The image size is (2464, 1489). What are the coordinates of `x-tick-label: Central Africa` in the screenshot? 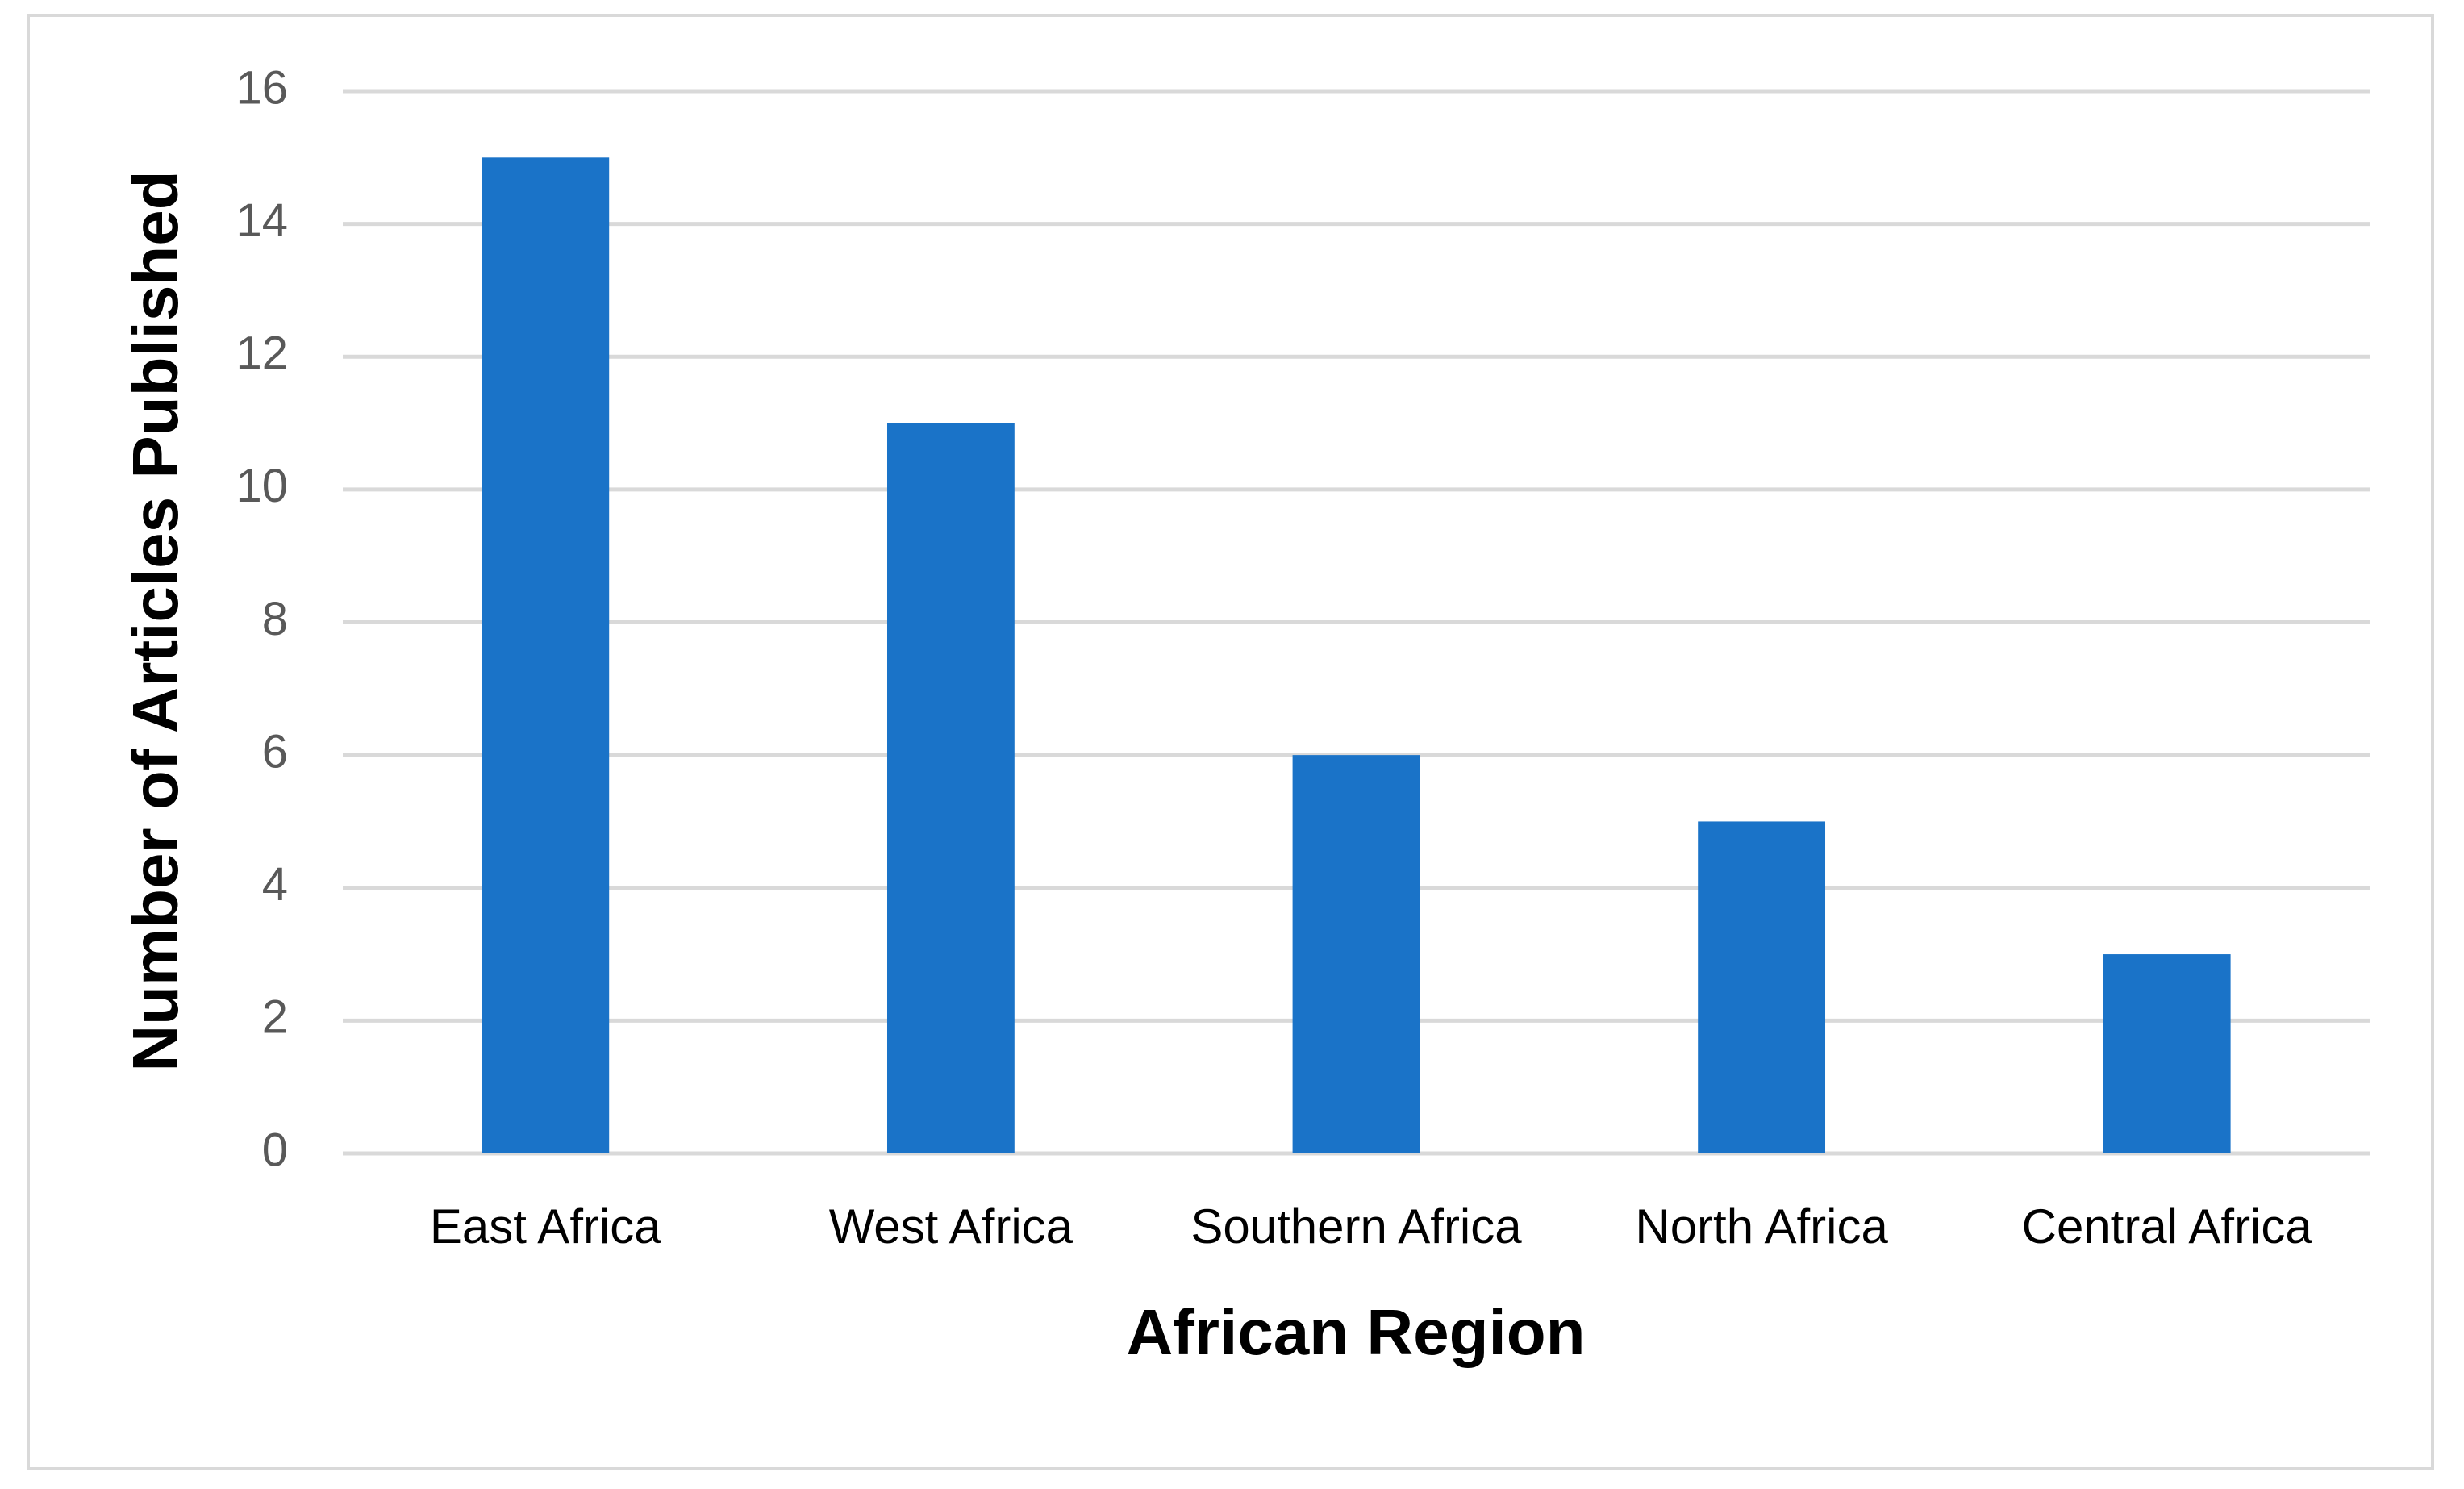 It's located at (2167, 1226).